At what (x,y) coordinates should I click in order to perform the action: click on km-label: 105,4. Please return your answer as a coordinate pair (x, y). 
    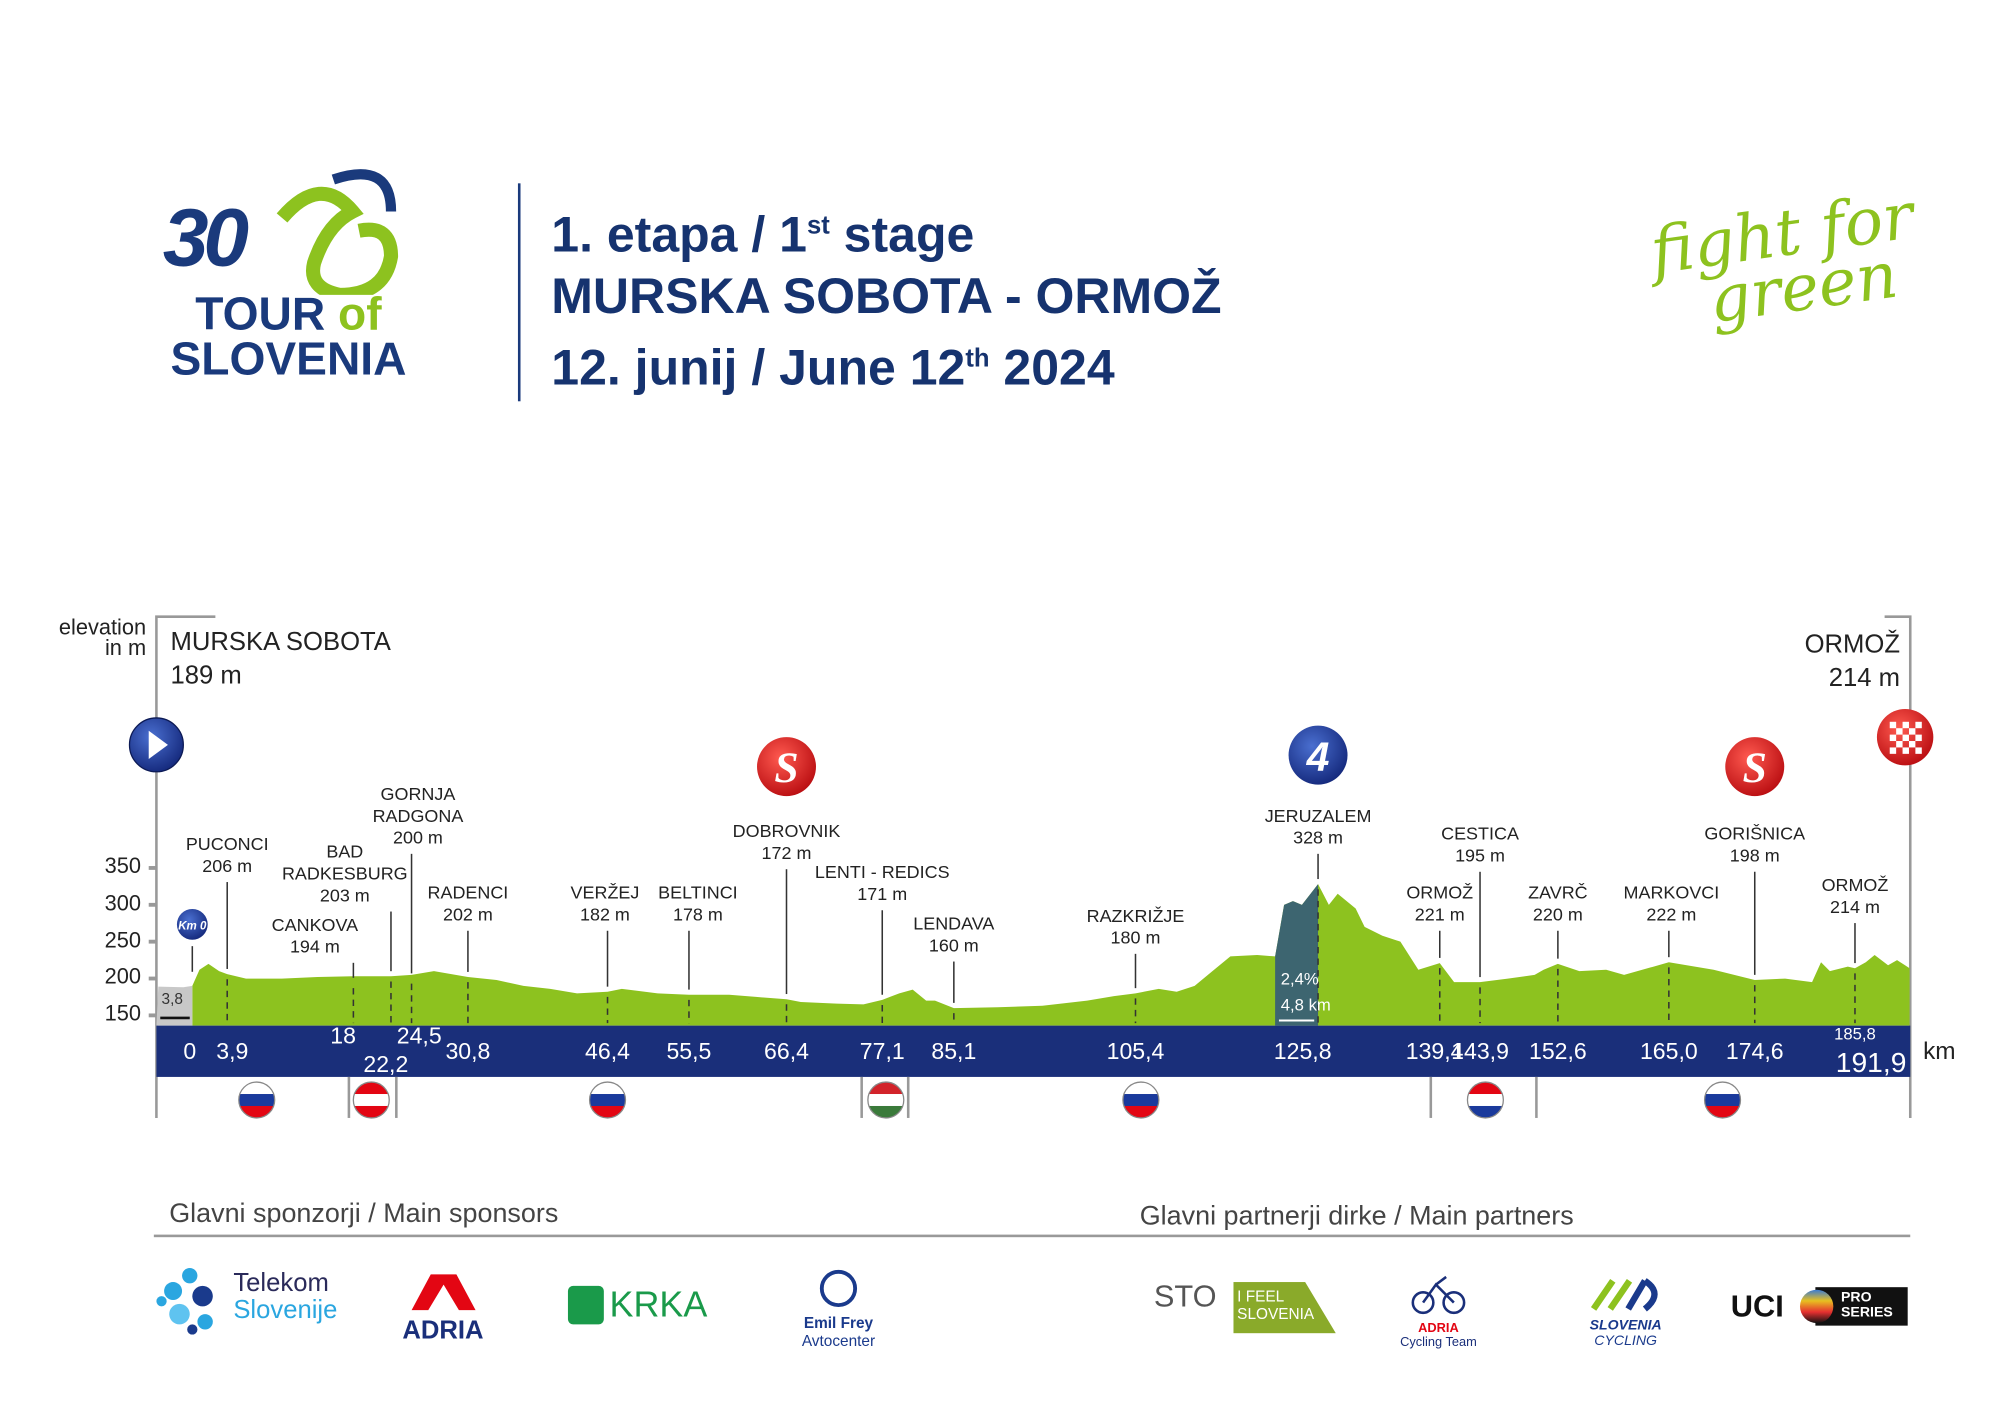
    Looking at the image, I should click on (1135, 1051).